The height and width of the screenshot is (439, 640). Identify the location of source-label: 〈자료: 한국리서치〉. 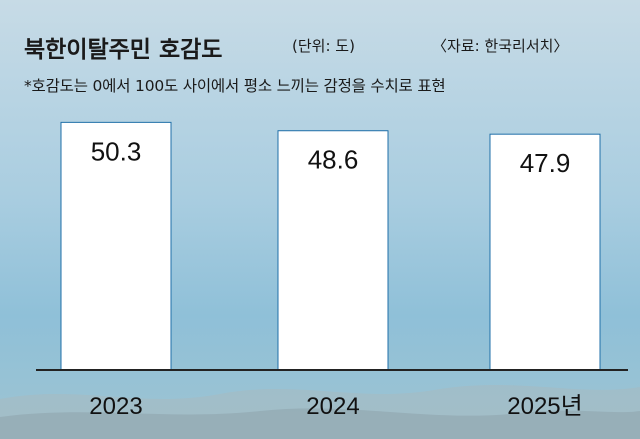
(500, 46).